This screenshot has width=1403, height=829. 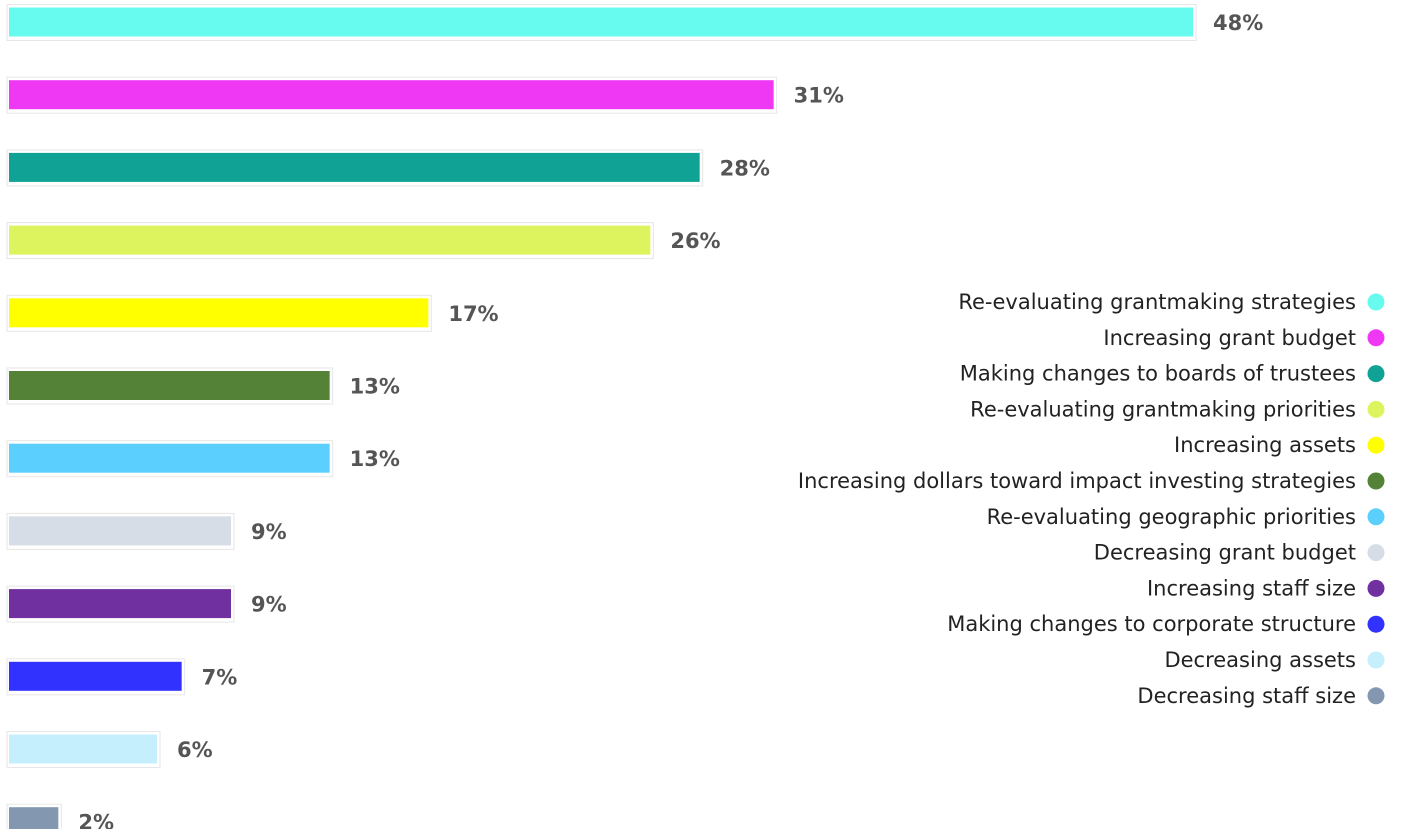 What do you see at coordinates (1376, 696) in the screenshot?
I see `legend-marker-decreasing-staff-size` at bounding box center [1376, 696].